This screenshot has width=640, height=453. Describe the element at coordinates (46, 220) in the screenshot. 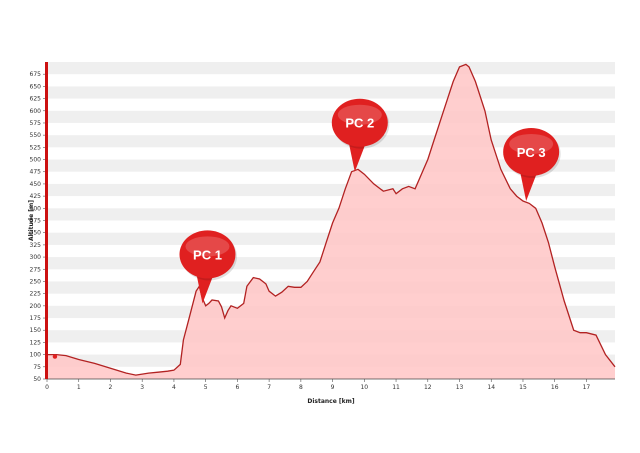

I see `y-axis-bar` at that location.